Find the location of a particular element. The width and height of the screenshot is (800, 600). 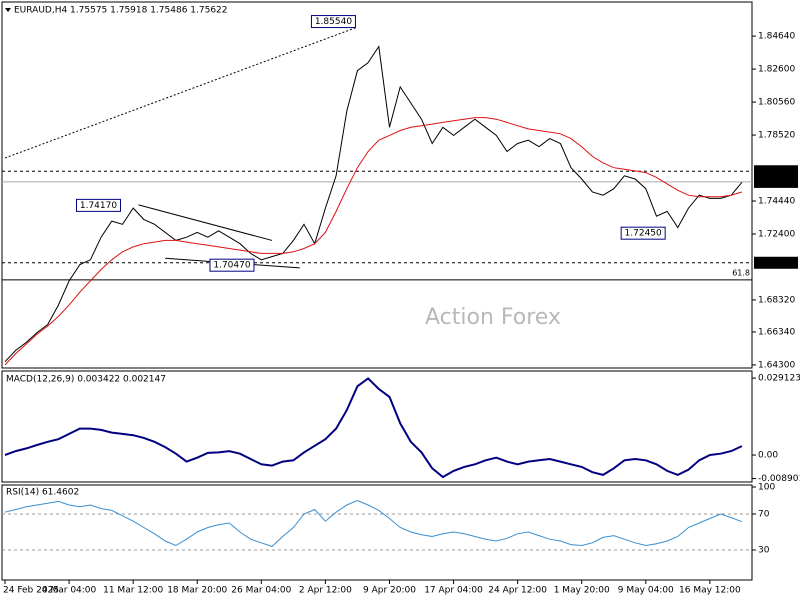

y-tick-label: 70 is located at coordinates (764, 514).